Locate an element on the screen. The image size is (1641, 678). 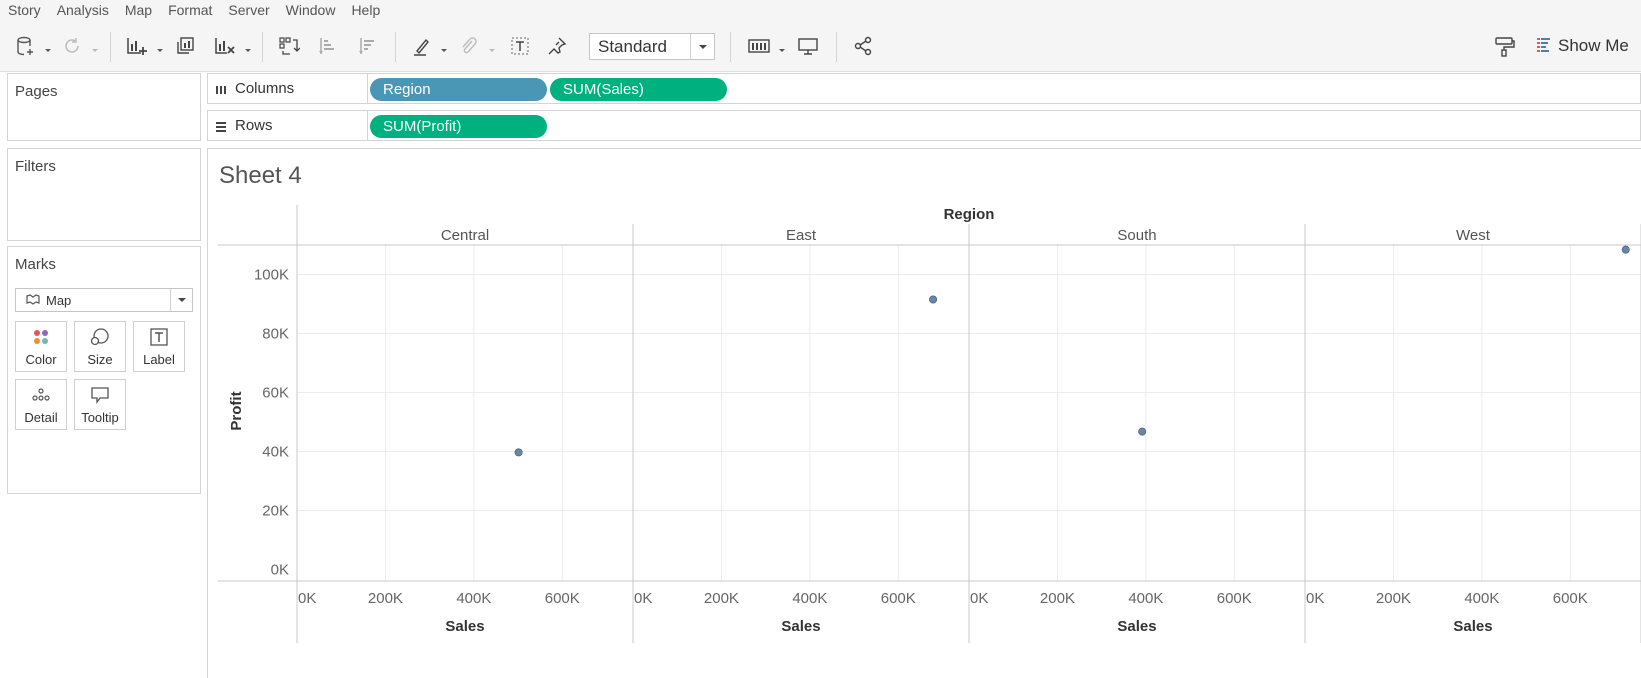
show-cards-icon is located at coordinates (759, 46).